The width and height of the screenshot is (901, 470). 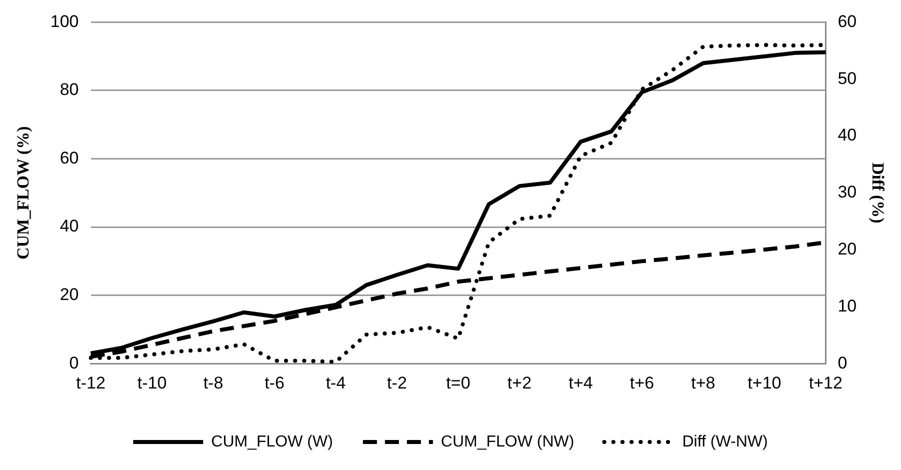 I want to click on y-tick-label: 20, so click(x=69, y=294).